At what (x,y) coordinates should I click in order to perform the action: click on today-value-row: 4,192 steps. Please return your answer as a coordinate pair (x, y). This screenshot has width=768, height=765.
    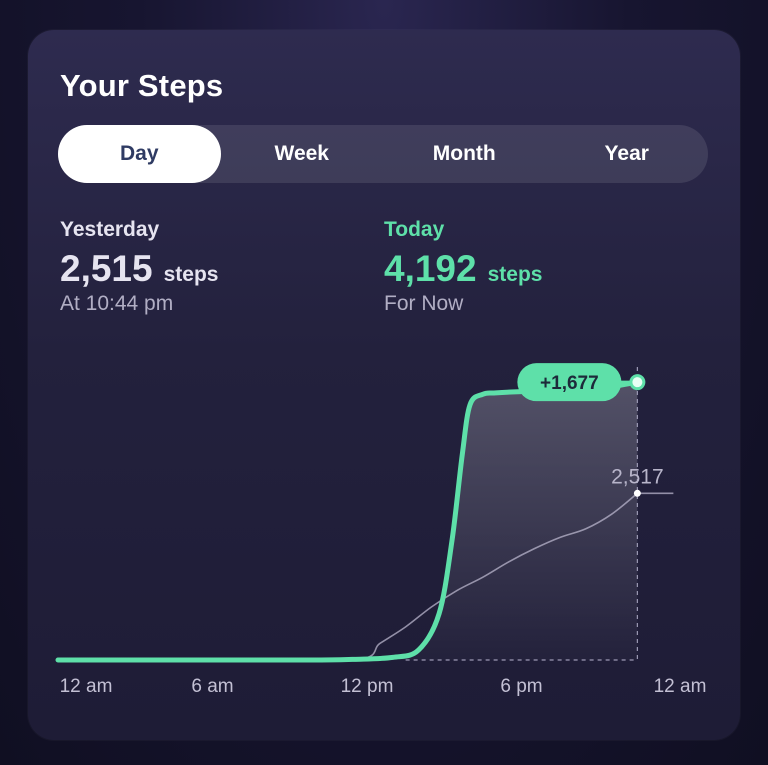
    Looking at the image, I should click on (463, 269).